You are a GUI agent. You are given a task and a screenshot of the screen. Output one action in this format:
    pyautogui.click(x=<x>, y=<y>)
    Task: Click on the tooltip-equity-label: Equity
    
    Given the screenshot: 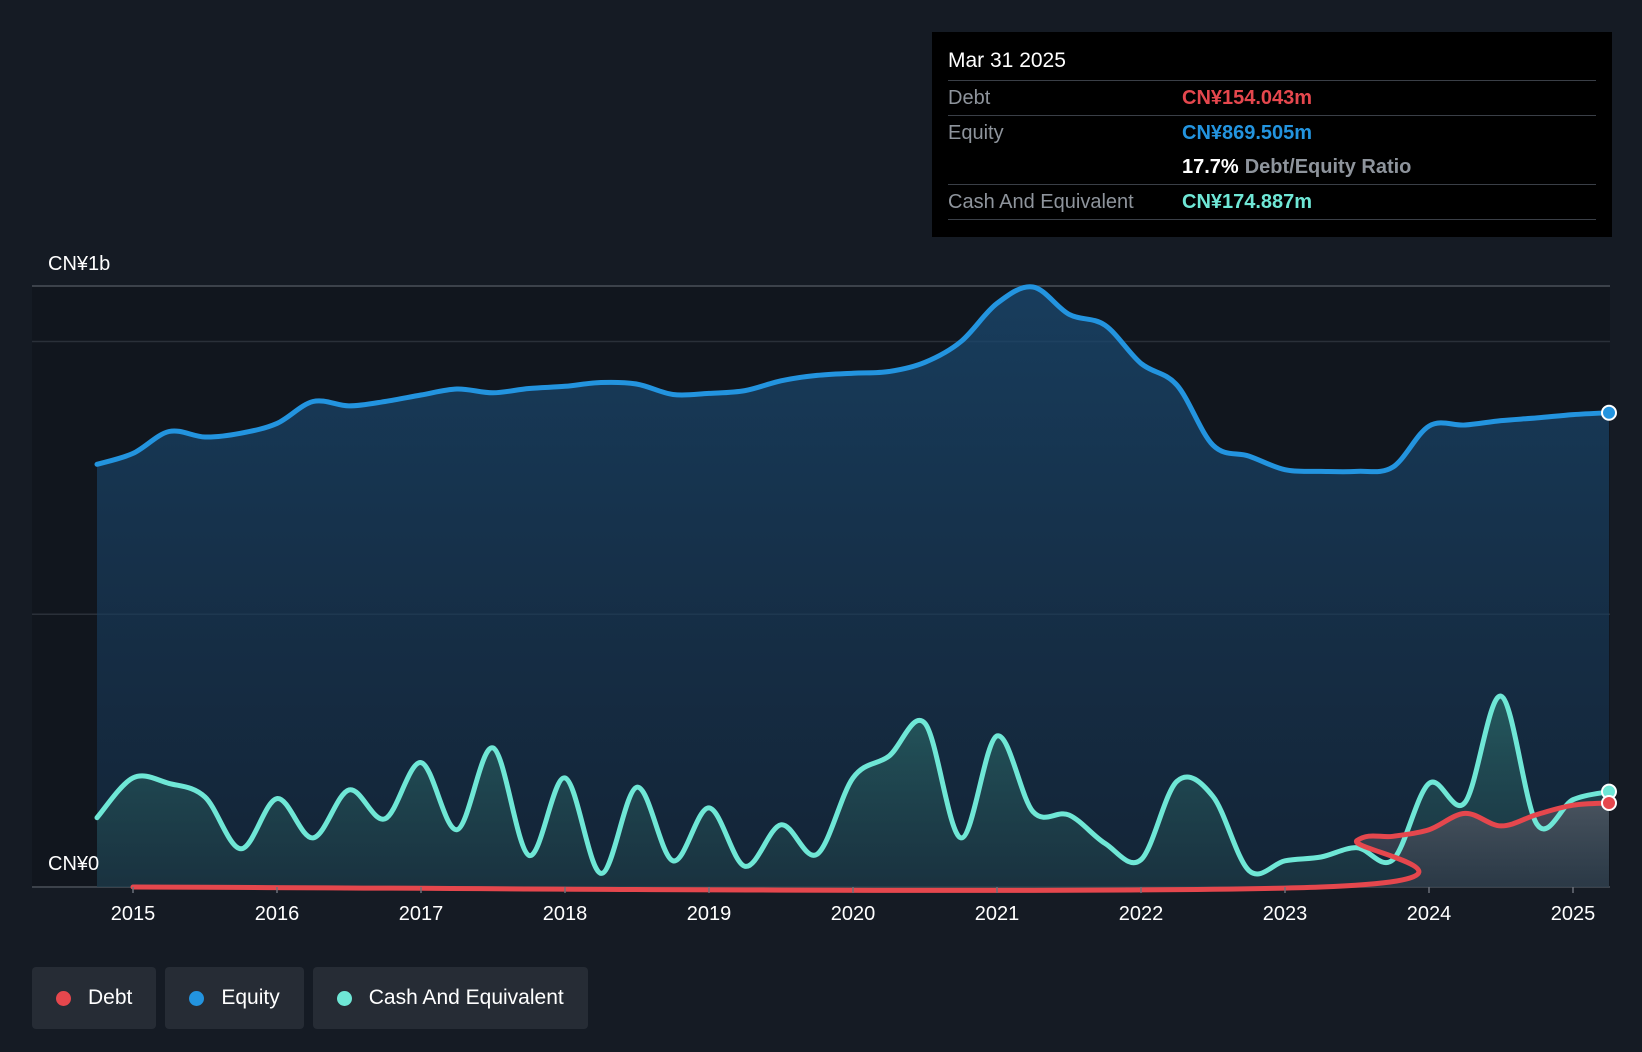 What is the action you would take?
    pyautogui.click(x=976, y=133)
    